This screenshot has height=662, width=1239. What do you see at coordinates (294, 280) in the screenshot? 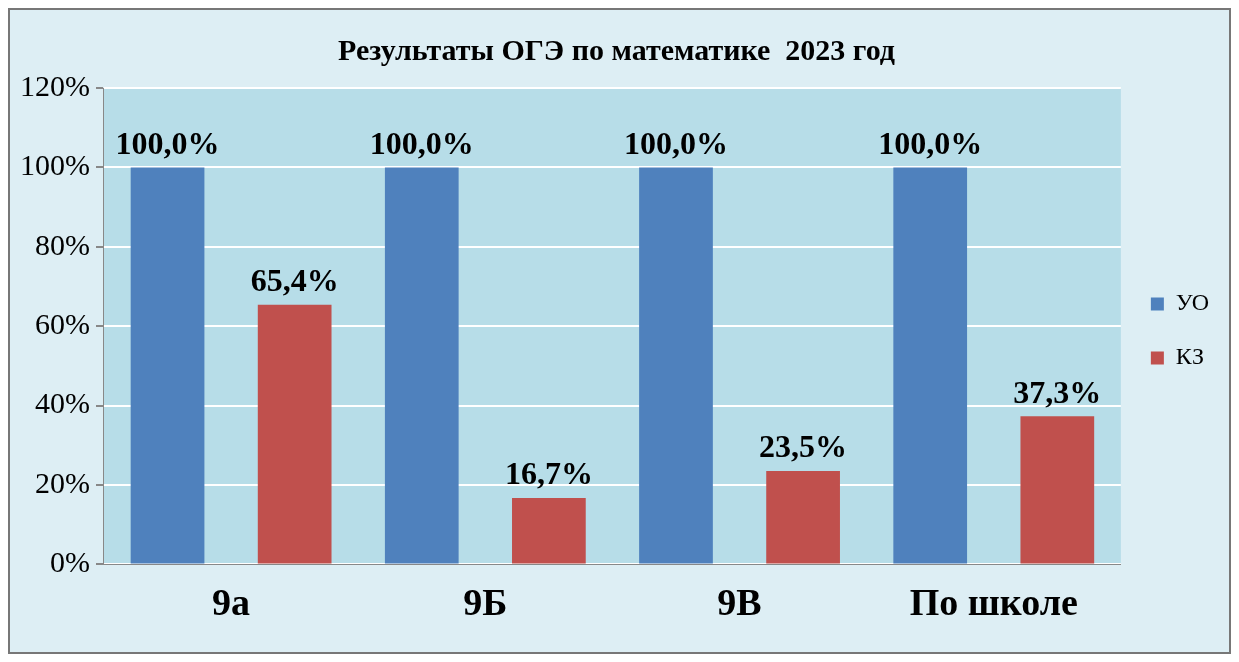
I see `data-label: 65,4%` at bounding box center [294, 280].